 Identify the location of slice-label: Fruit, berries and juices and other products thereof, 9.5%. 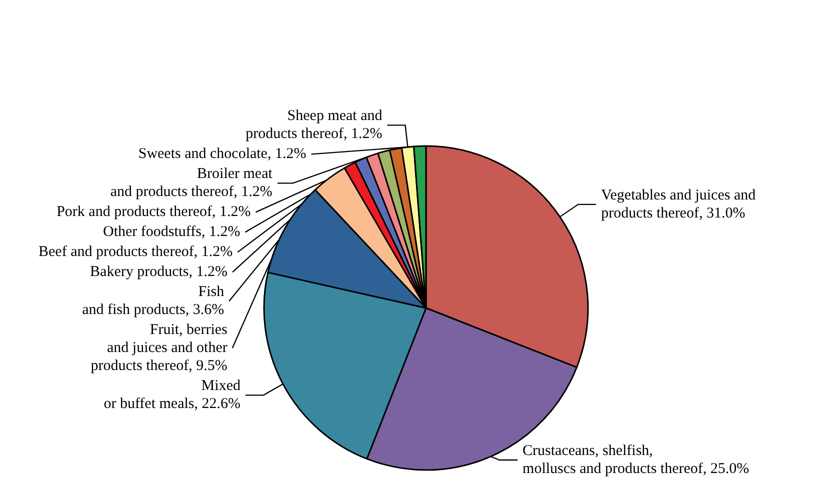
(159, 348).